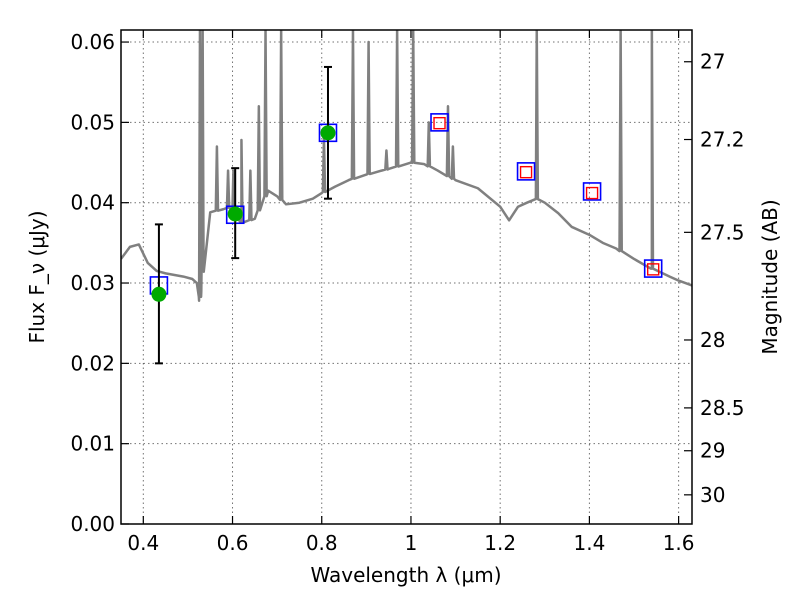  What do you see at coordinates (722, 140) in the screenshot?
I see `right-tick-label: 27.2` at bounding box center [722, 140].